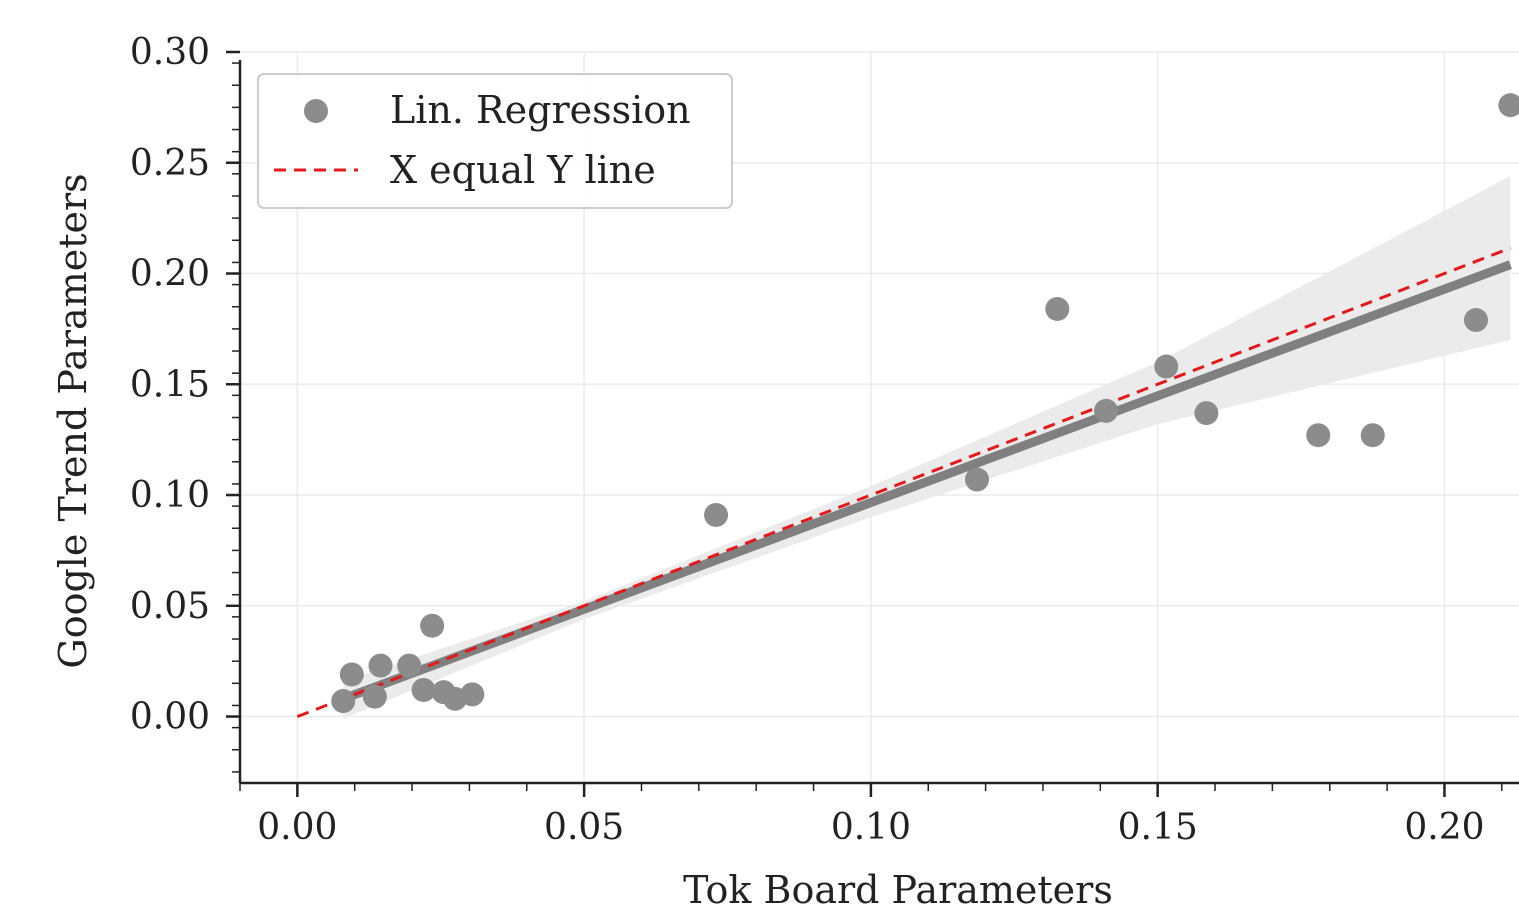  Describe the element at coordinates (1444, 827) in the screenshot. I see `x-tick-label: 0.20` at that location.